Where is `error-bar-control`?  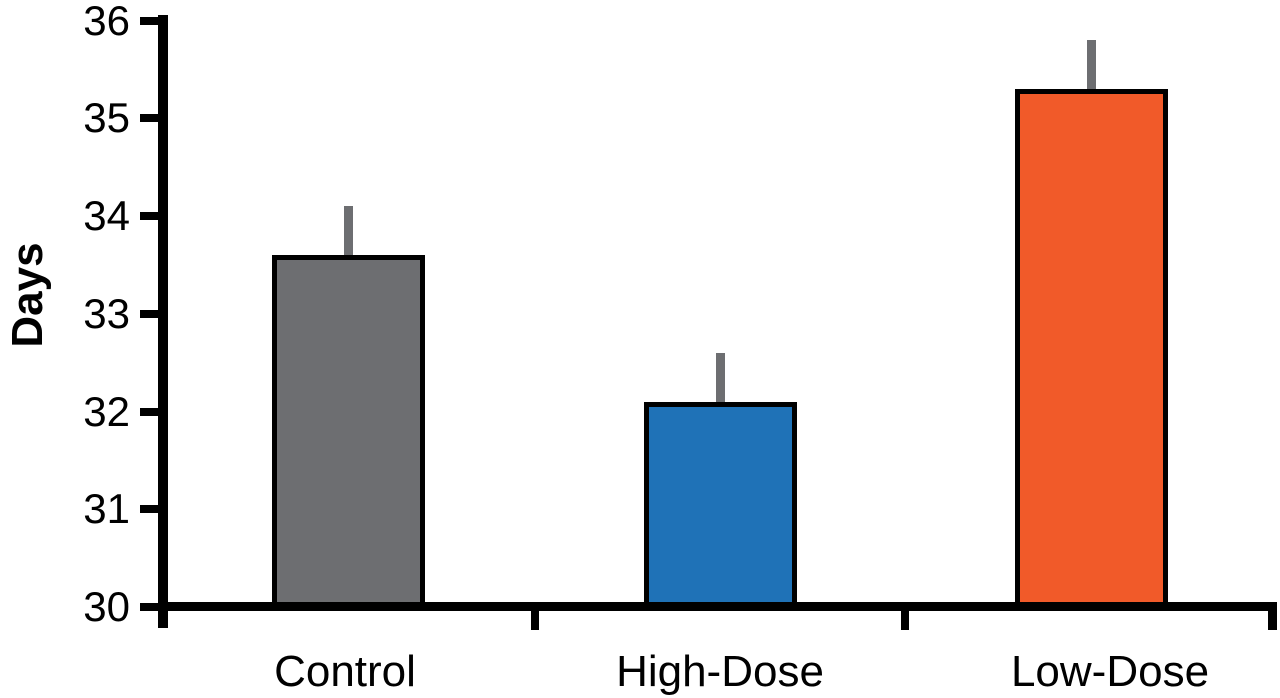 error-bar-control is located at coordinates (348, 241).